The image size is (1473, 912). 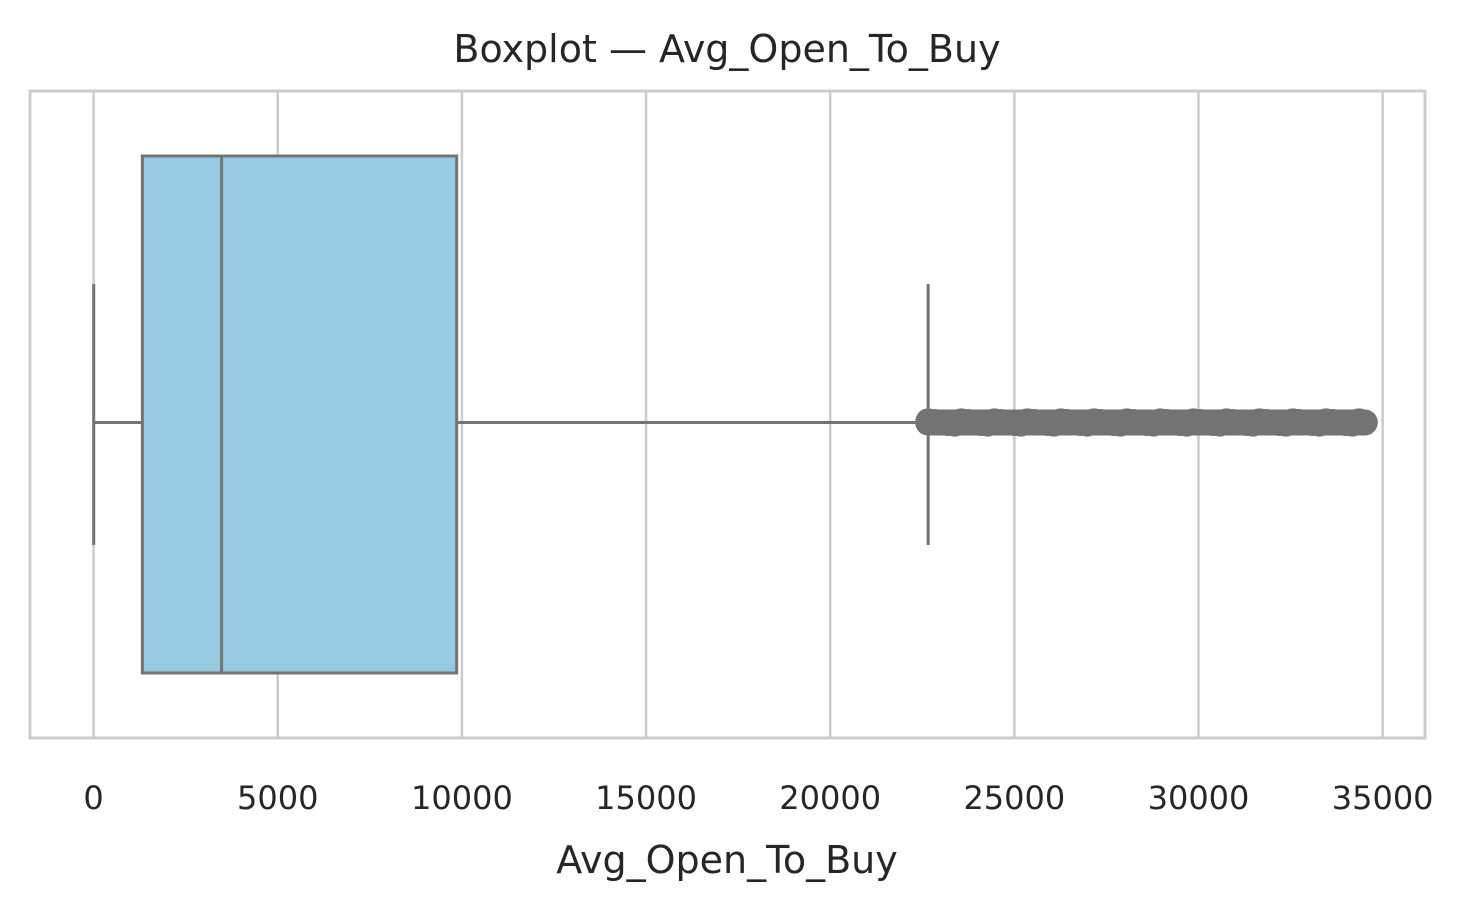 What do you see at coordinates (727, 860) in the screenshot?
I see `x-axis-label: Avg_Open_To_Buy` at bounding box center [727, 860].